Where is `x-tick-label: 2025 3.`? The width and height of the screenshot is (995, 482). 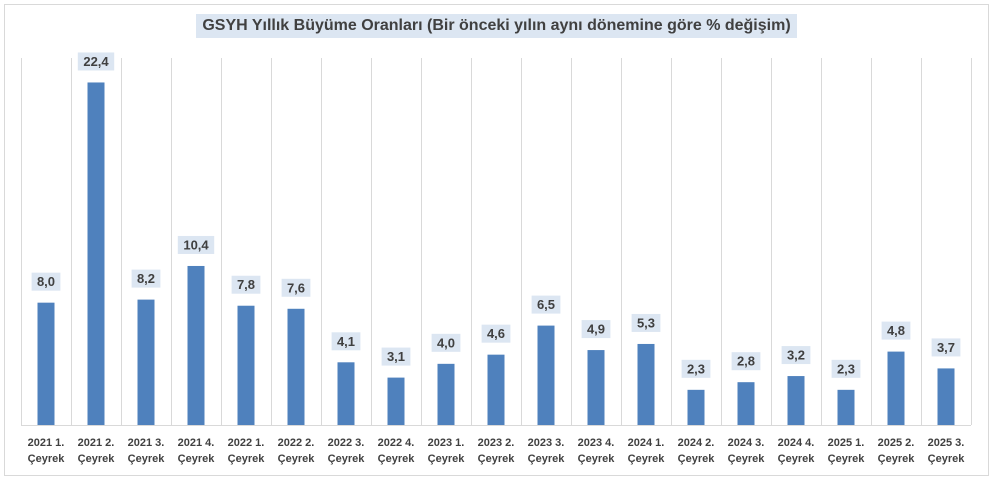 x-tick-label: 2025 3. is located at coordinates (946, 443).